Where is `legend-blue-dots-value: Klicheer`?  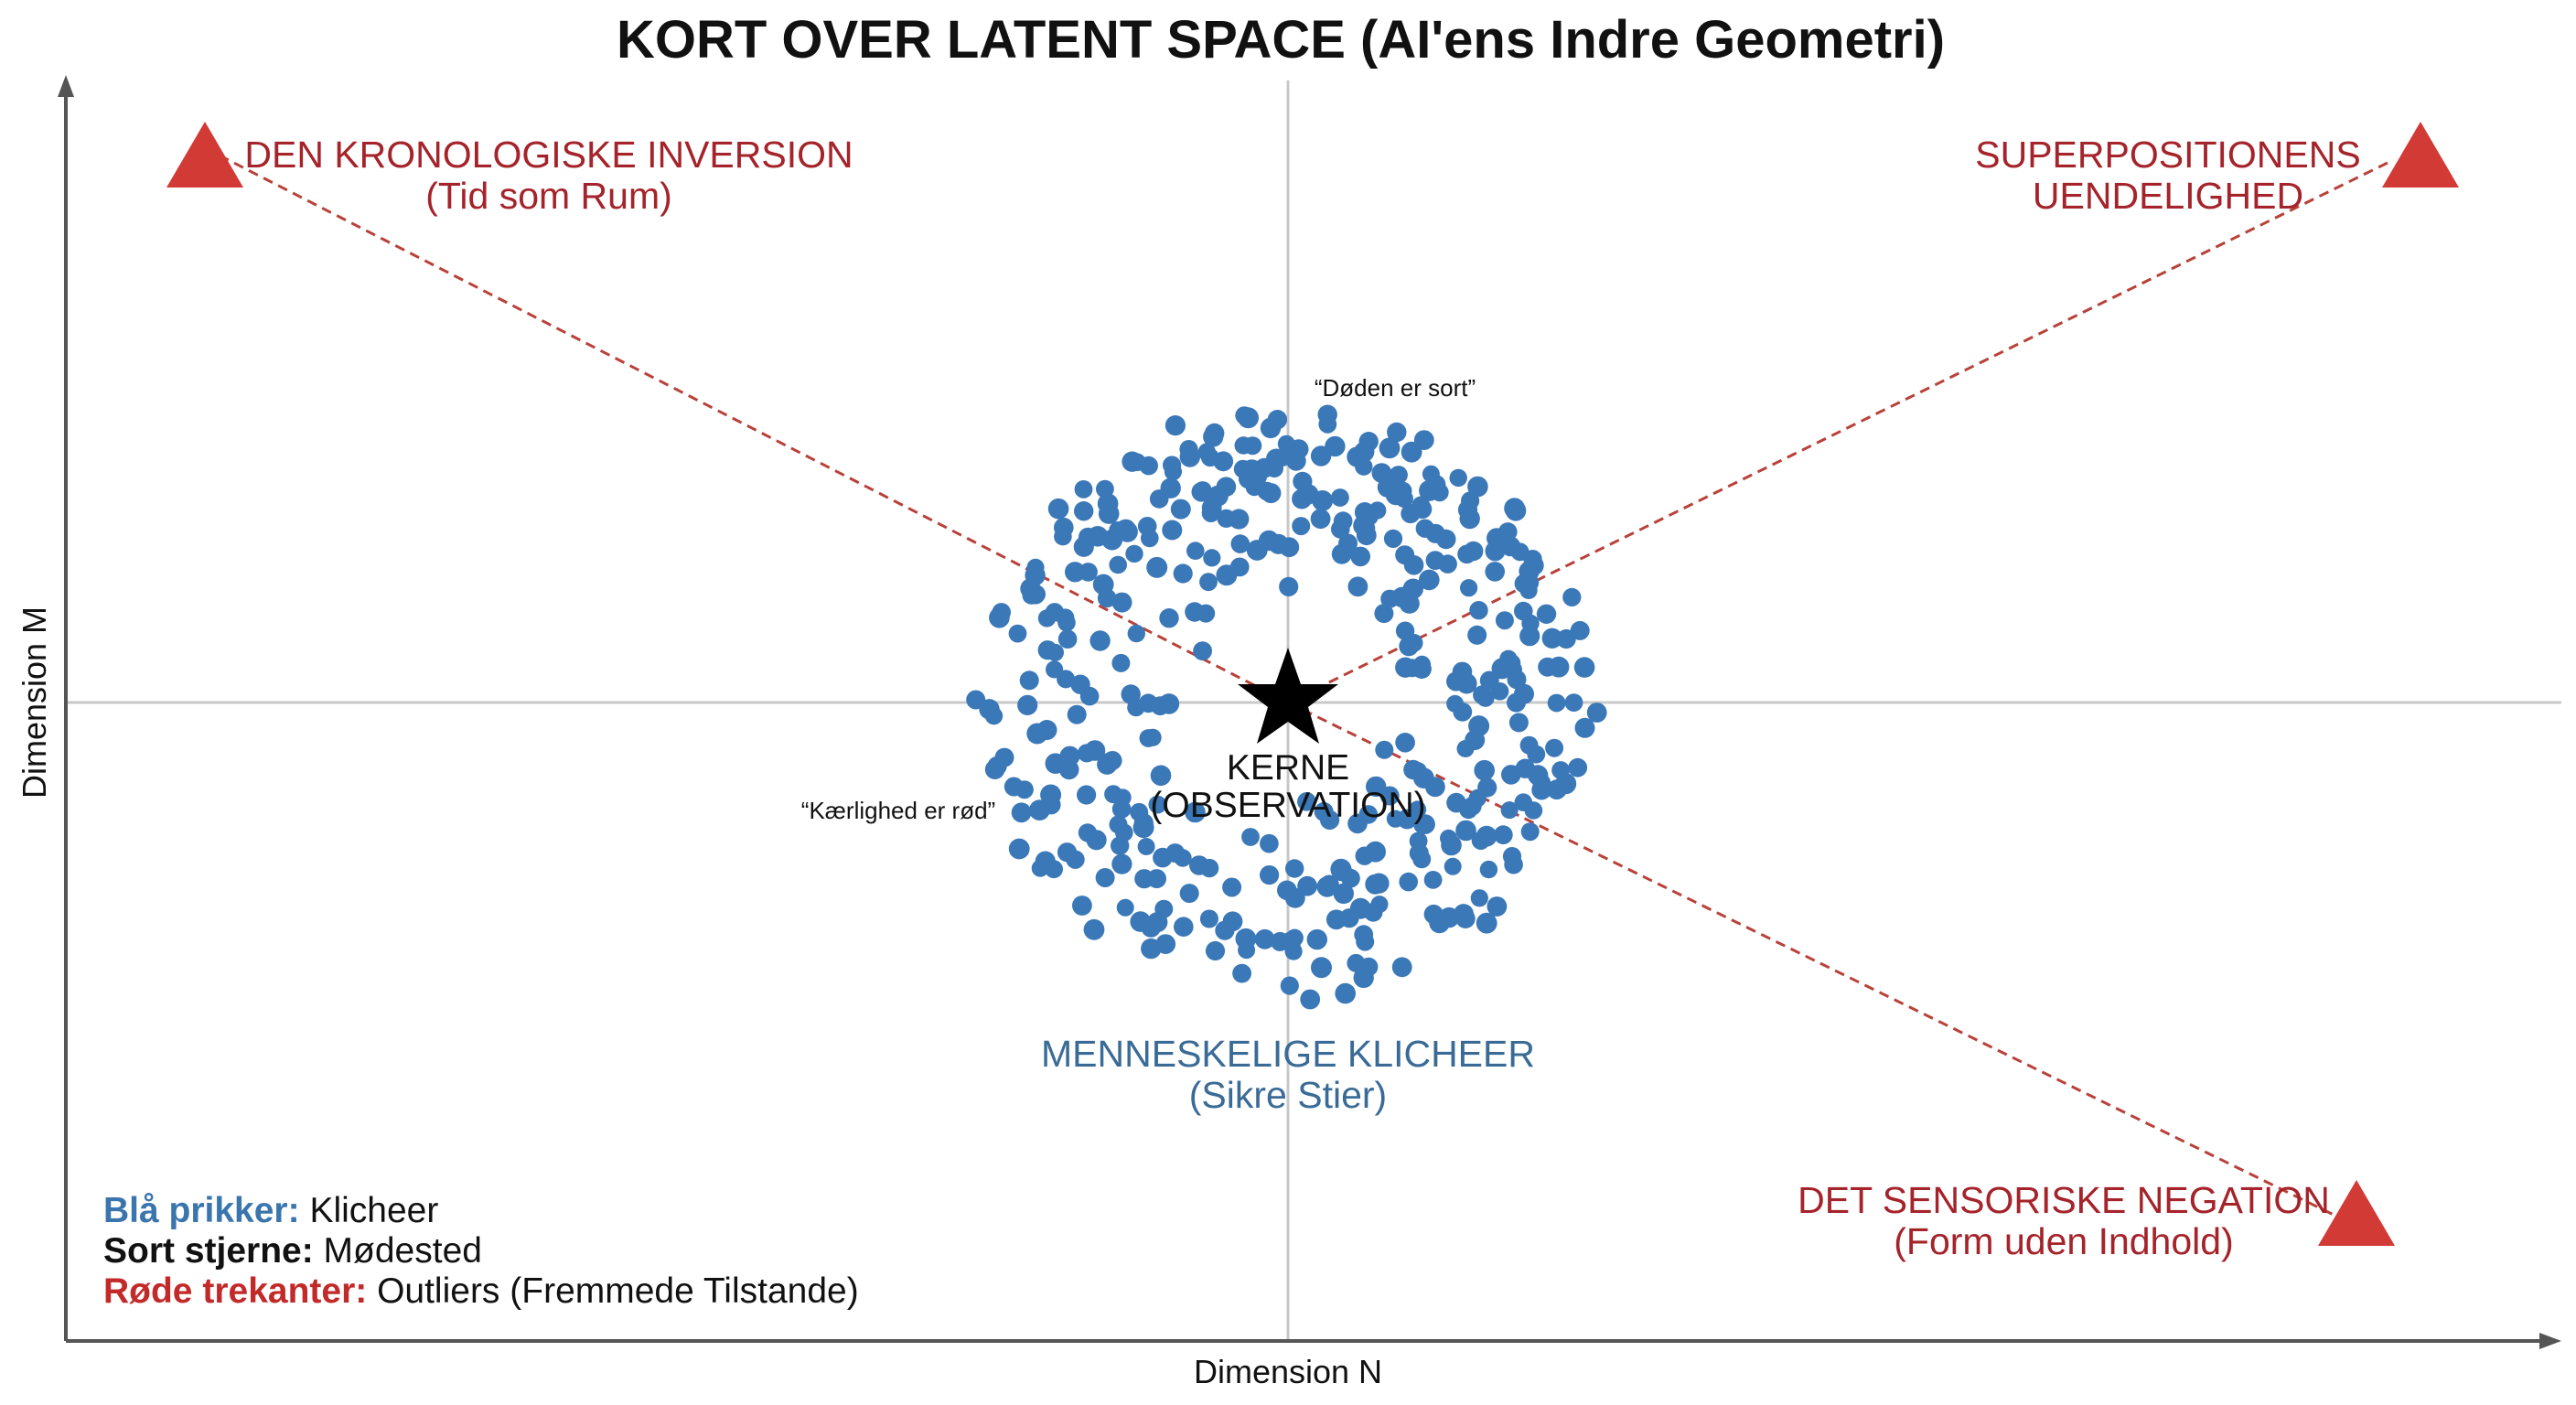
legend-blue-dots-value: Klicheer is located at coordinates (370, 1210).